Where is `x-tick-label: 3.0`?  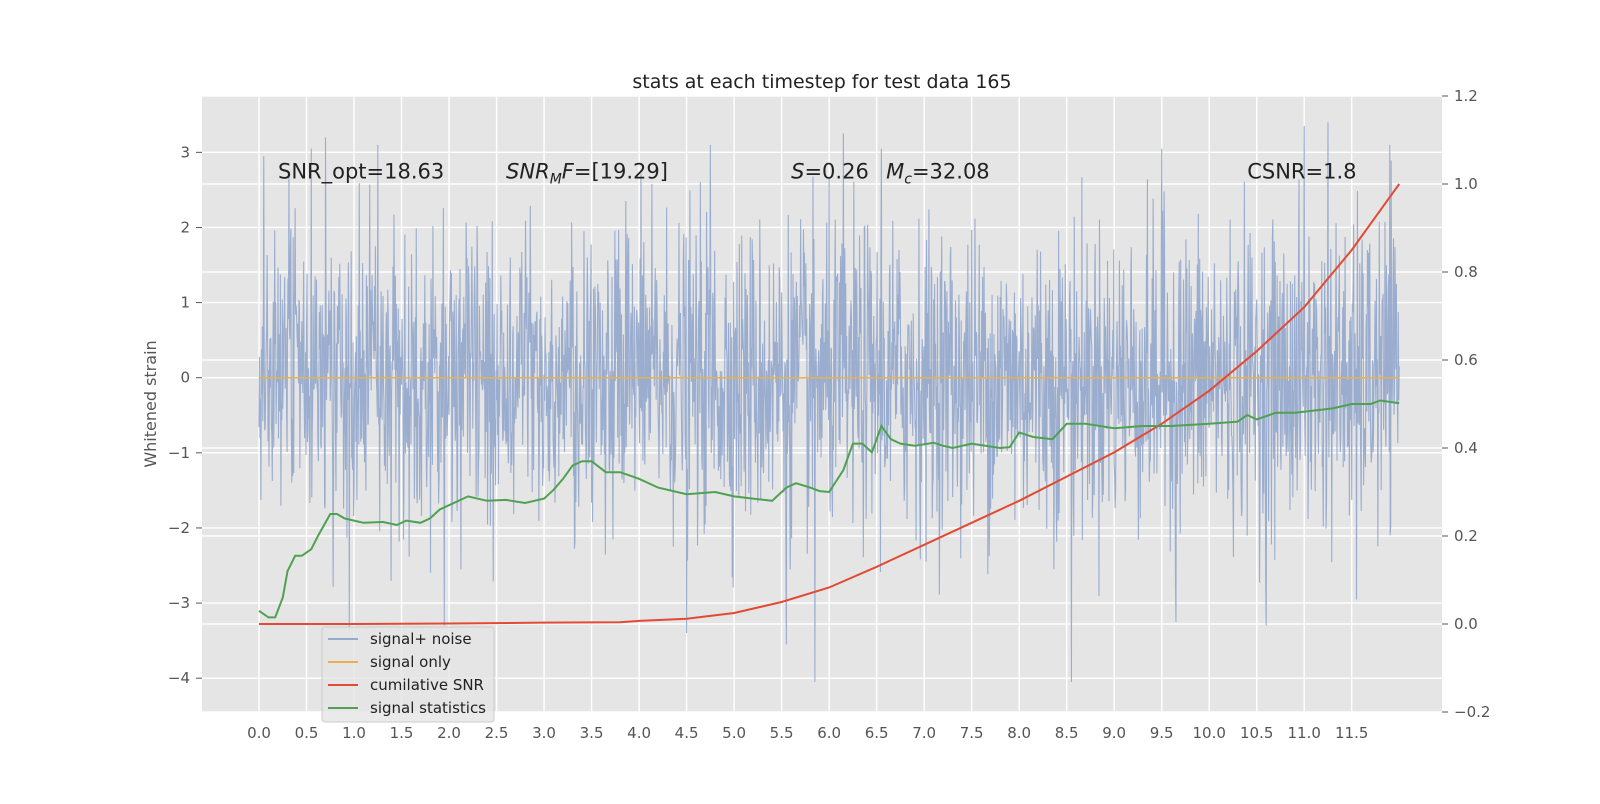
x-tick-label: 3.0 is located at coordinates (544, 733).